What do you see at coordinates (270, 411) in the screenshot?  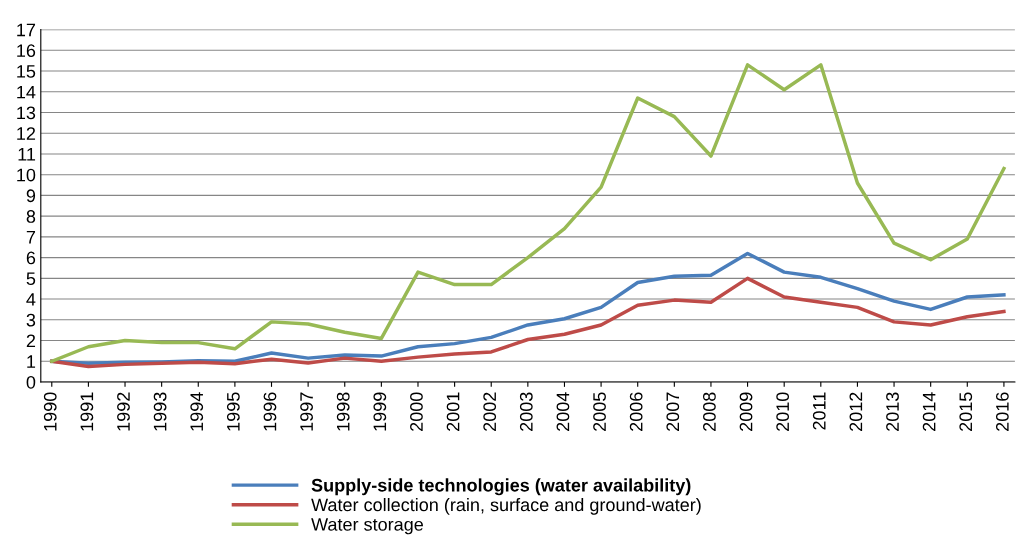 I see `x-tick-label: 1996` at bounding box center [270, 411].